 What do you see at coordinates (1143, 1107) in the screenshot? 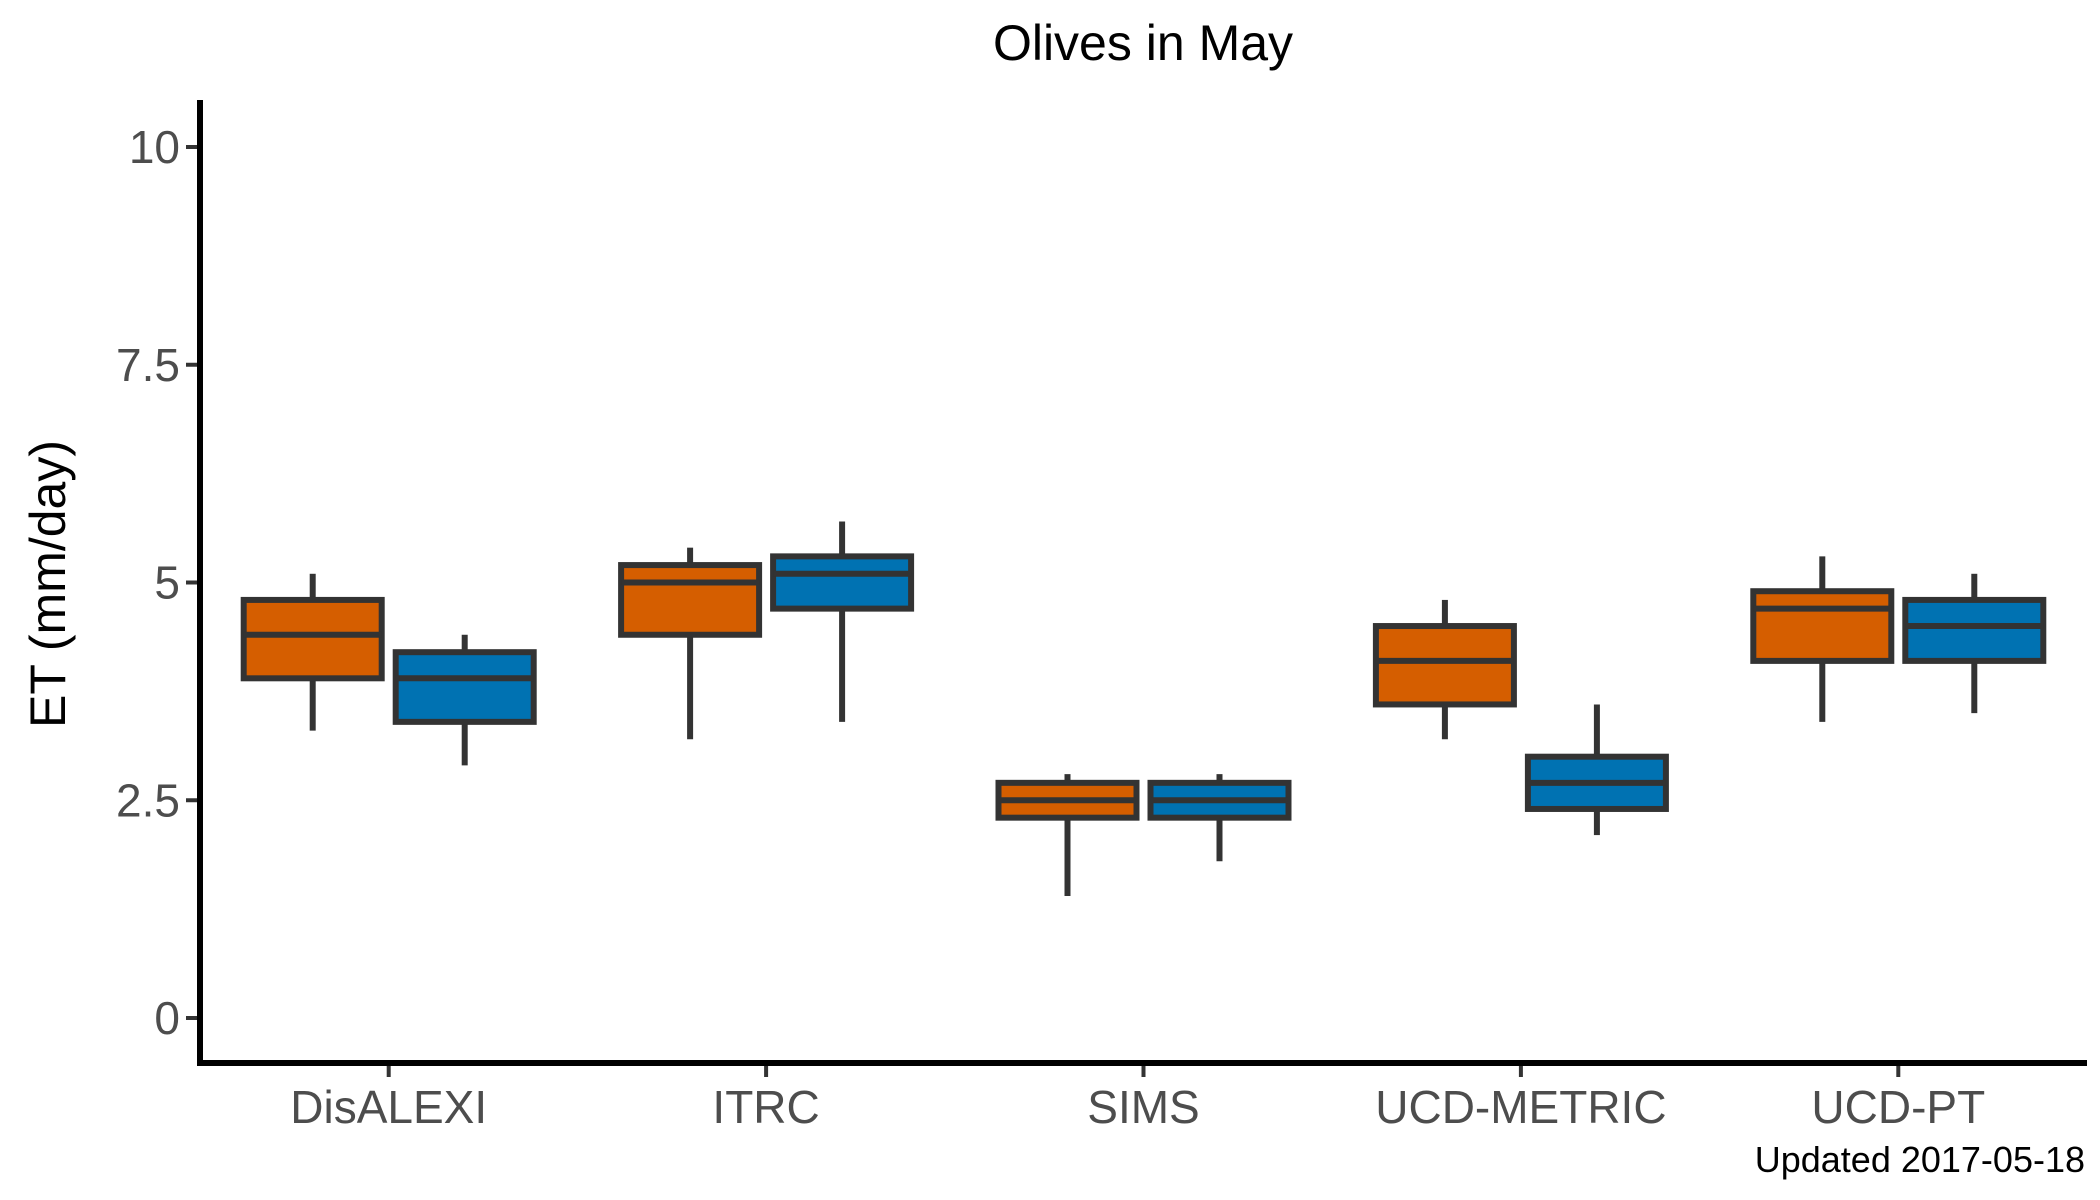
I see `x-tick-label: SIMS` at bounding box center [1143, 1107].